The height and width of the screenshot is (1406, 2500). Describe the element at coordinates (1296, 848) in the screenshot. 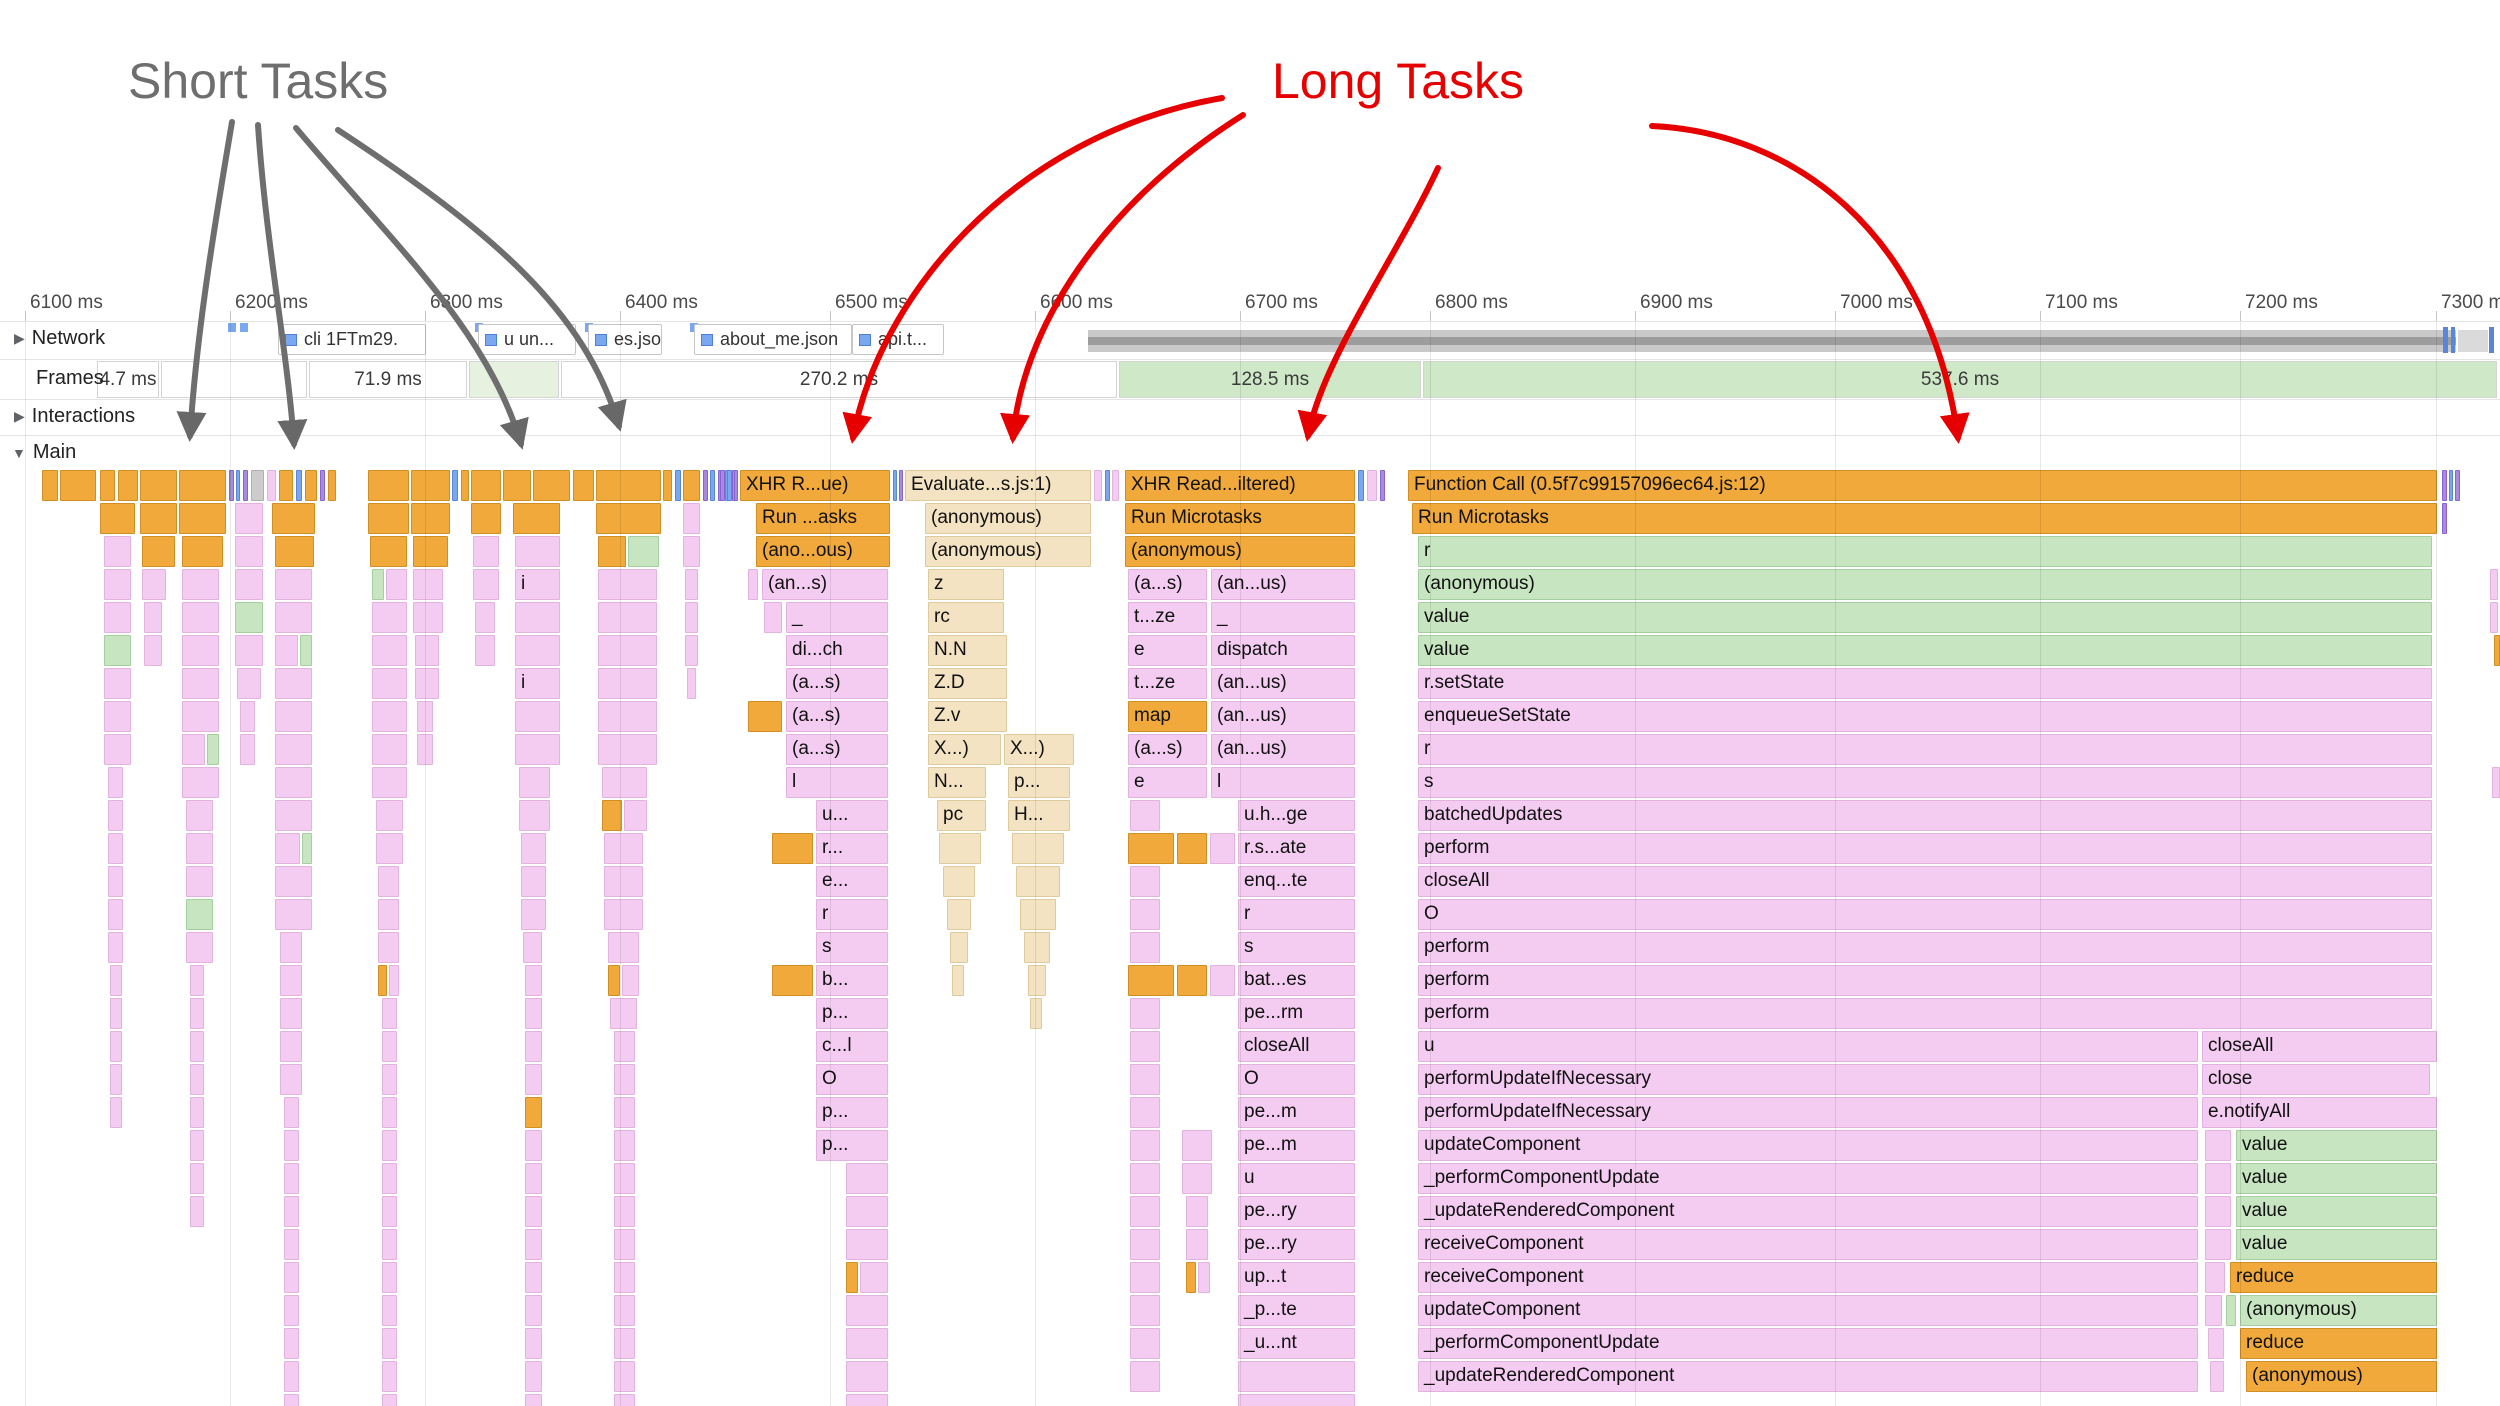

I see `flame-bar: r.s...ate` at that location.